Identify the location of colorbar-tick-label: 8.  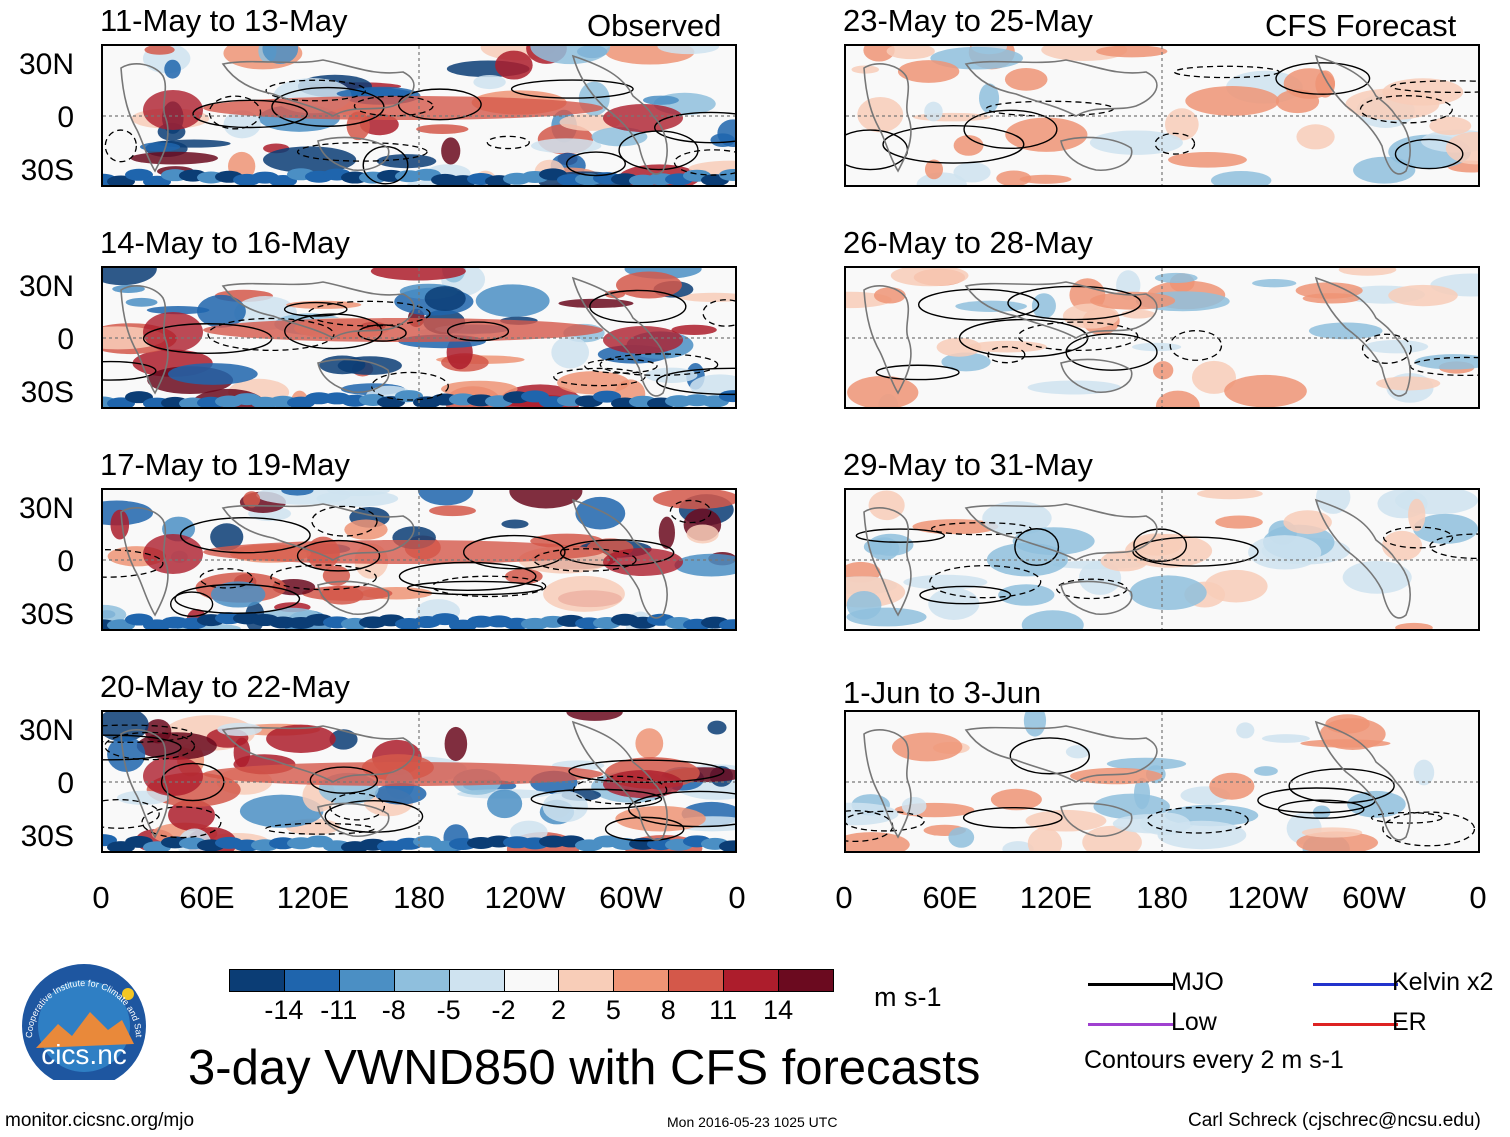
(668, 1010).